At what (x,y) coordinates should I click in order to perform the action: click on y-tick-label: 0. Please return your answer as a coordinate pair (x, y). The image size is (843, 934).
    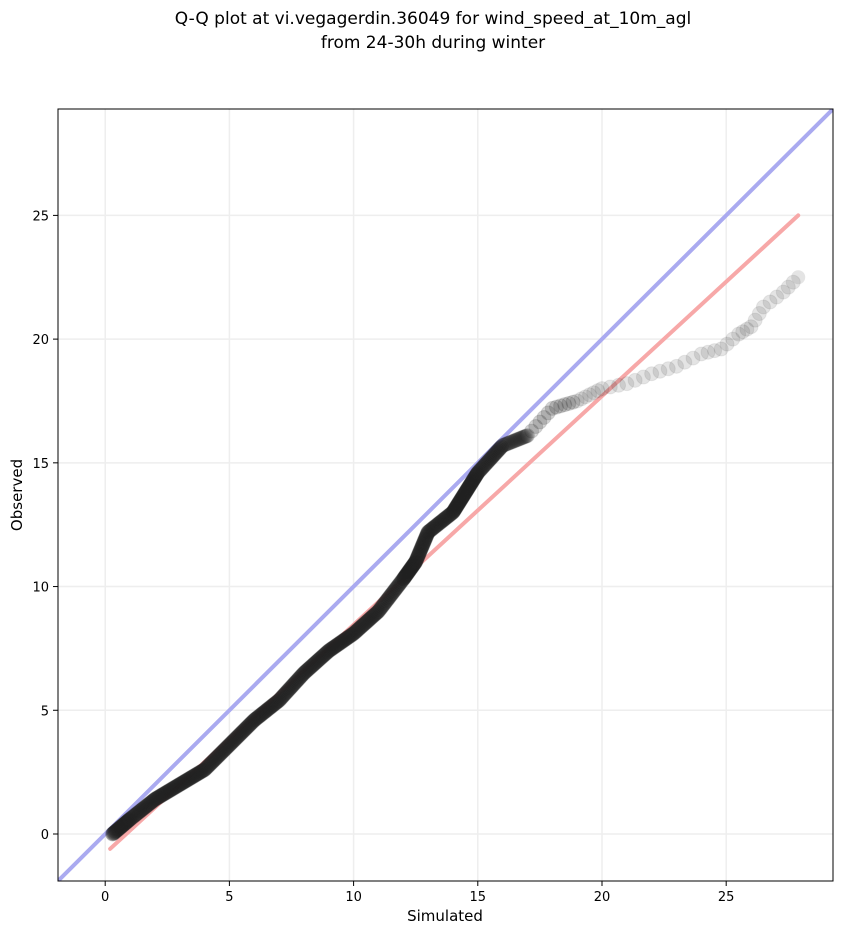
    Looking at the image, I should click on (45, 835).